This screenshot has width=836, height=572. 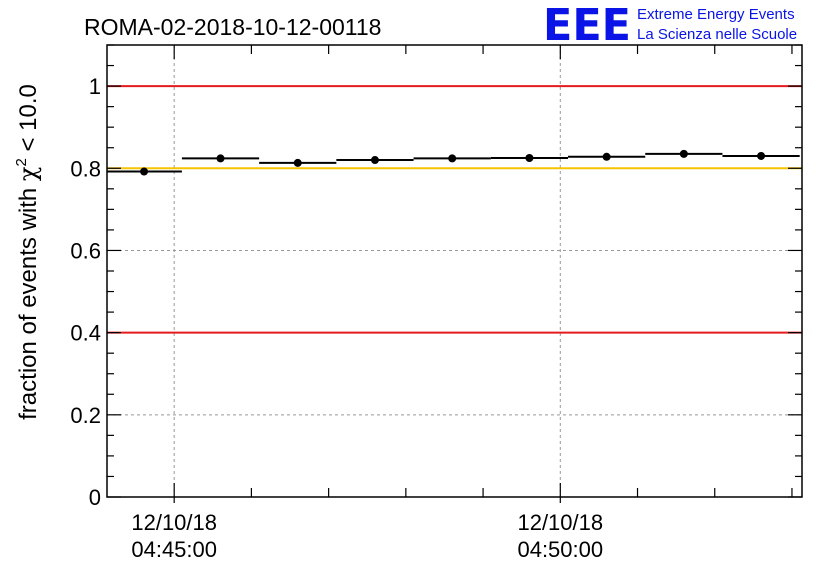 I want to click on x-tick-time-0: 04:45:00, so click(x=174, y=549).